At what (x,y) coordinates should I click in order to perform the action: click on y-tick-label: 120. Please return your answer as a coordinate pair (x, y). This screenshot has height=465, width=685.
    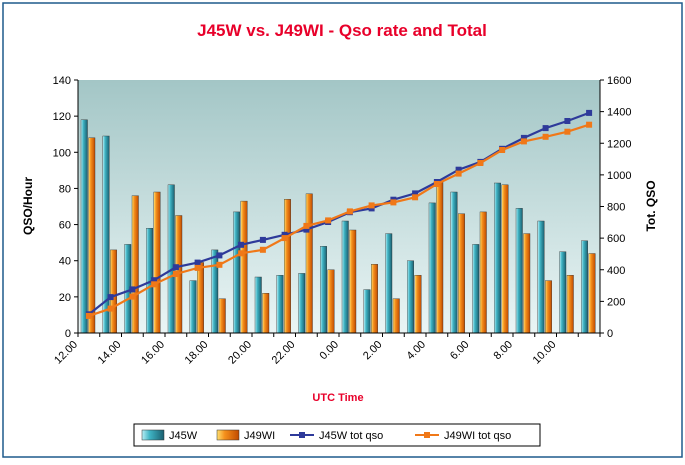
    Looking at the image, I should click on (62, 117).